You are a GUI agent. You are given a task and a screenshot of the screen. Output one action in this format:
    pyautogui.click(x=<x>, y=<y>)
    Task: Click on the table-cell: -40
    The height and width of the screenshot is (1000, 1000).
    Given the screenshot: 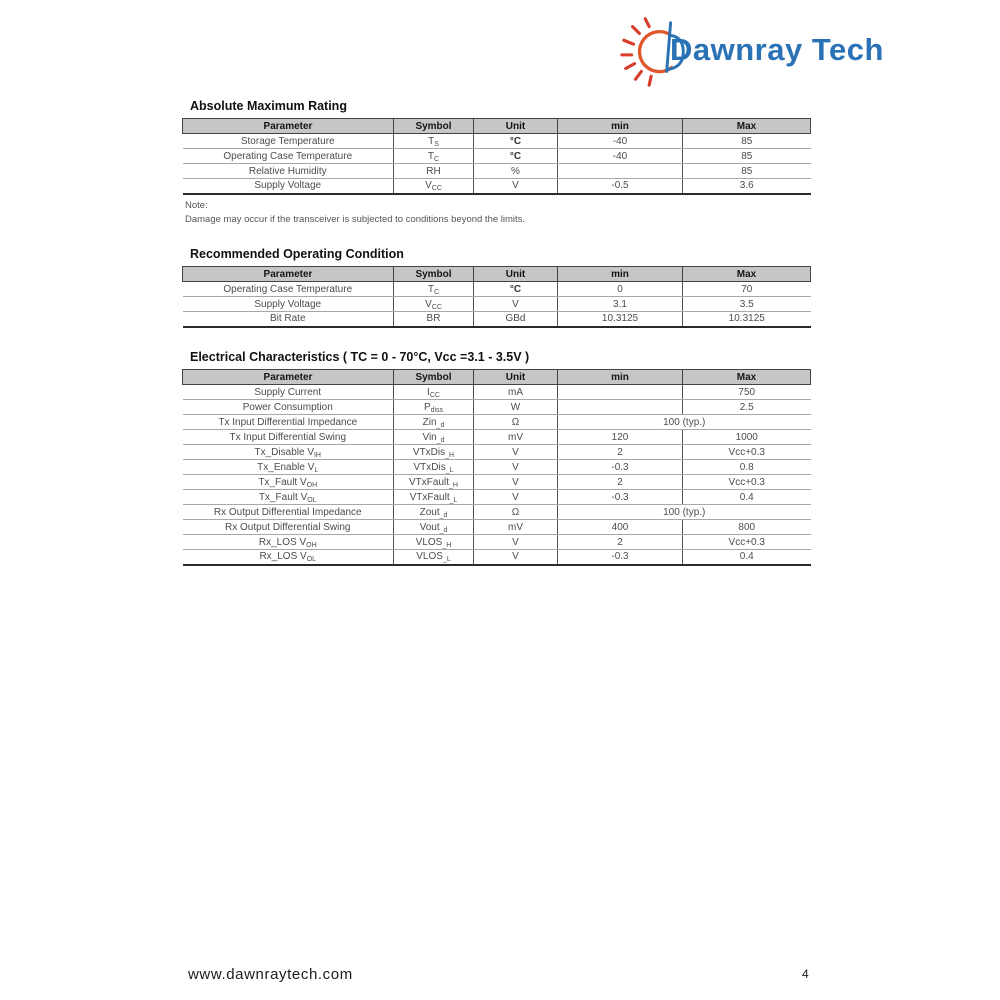 What is the action you would take?
    pyautogui.click(x=620, y=156)
    